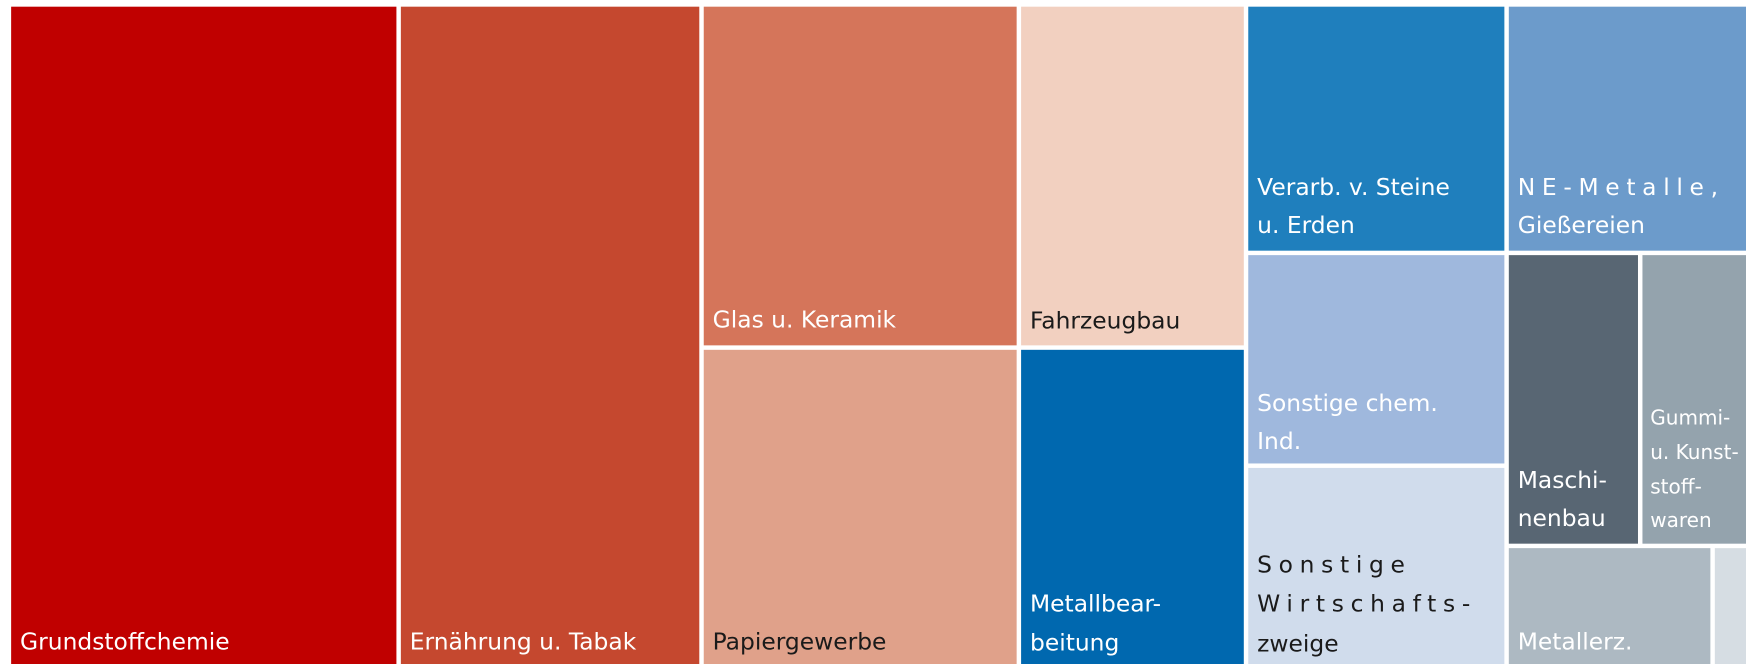 Image resolution: width=1746 pixels, height=664 pixels. What do you see at coordinates (1074, 643) in the screenshot?
I see `tile-label: beitung` at bounding box center [1074, 643].